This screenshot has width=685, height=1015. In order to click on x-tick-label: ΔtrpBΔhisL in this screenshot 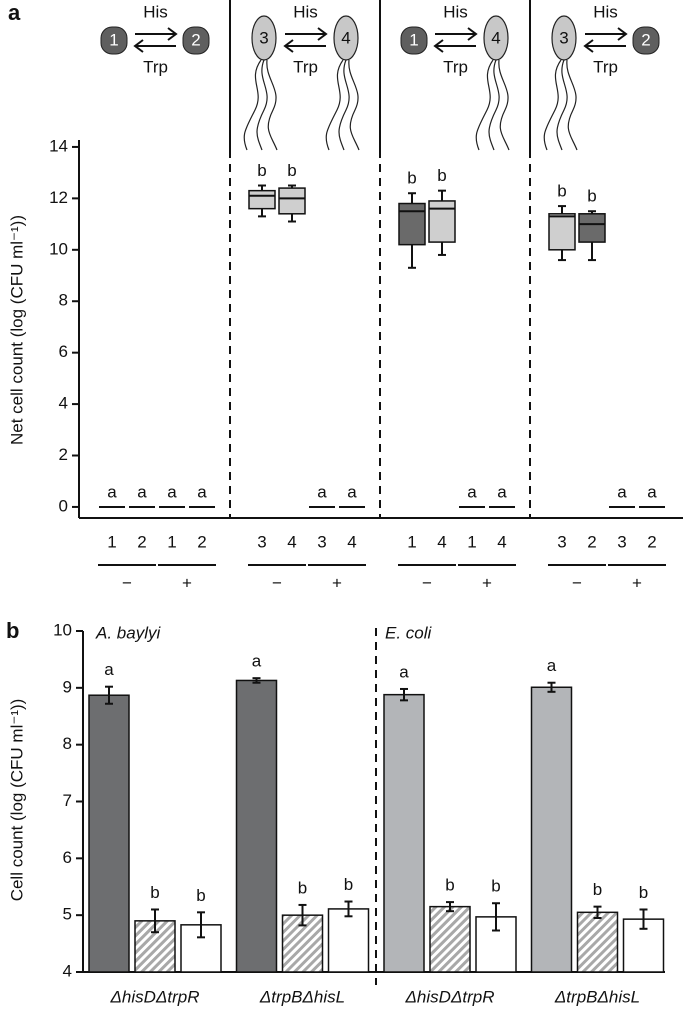, I will do `click(597, 996)`.